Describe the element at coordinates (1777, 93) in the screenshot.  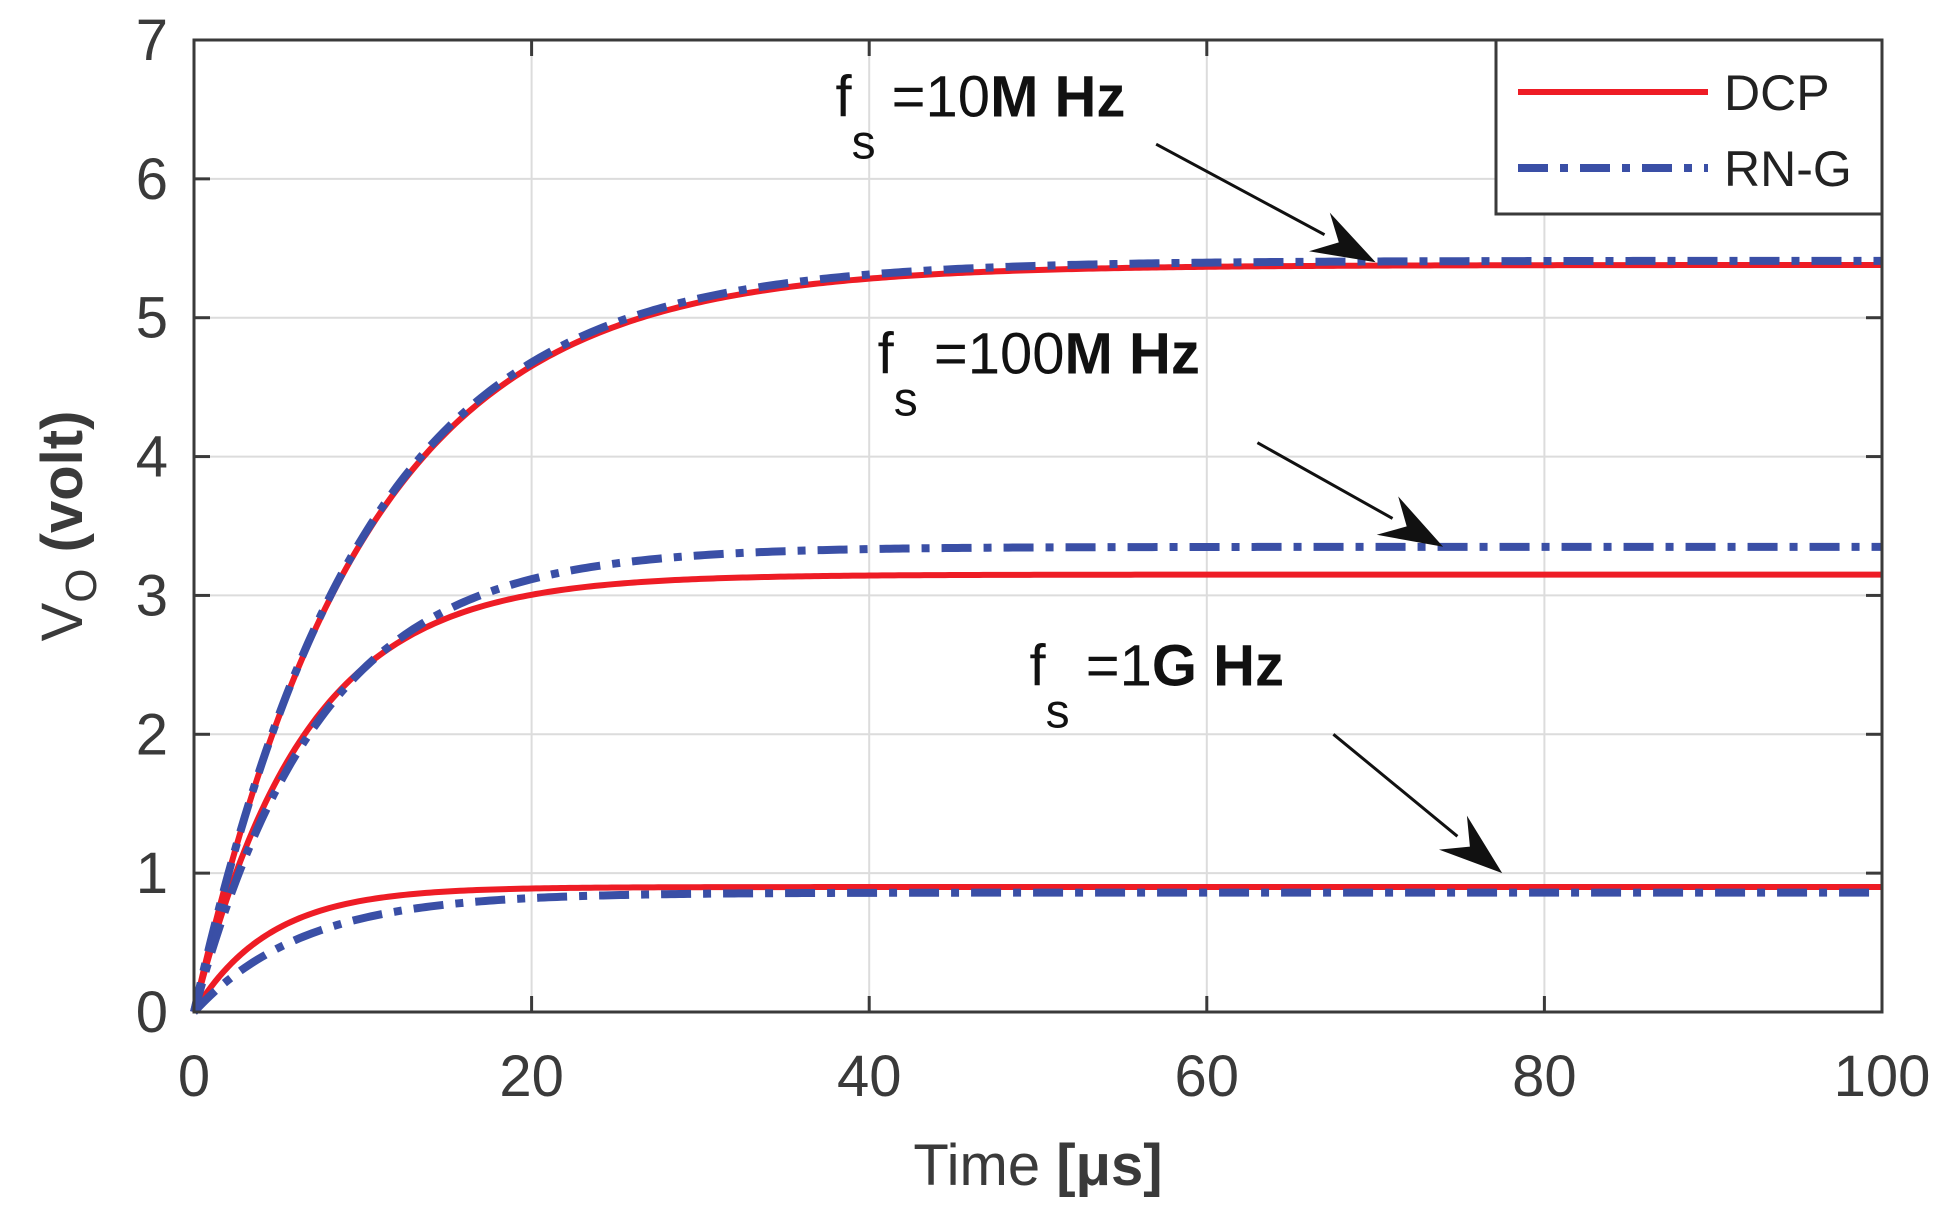
I see `legend-label-dcp: DCP` at that location.